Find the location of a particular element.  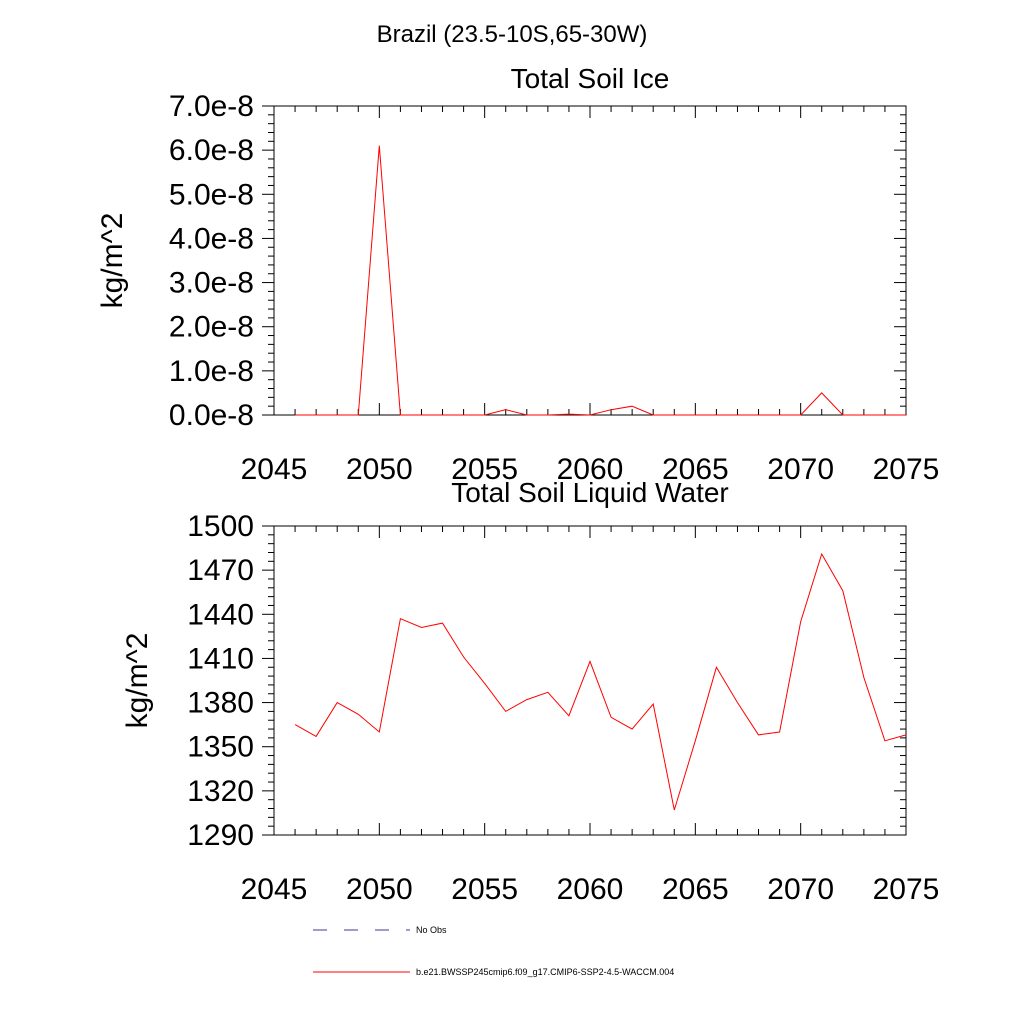

legend-label-no-obs: No Obs is located at coordinates (431, 930).